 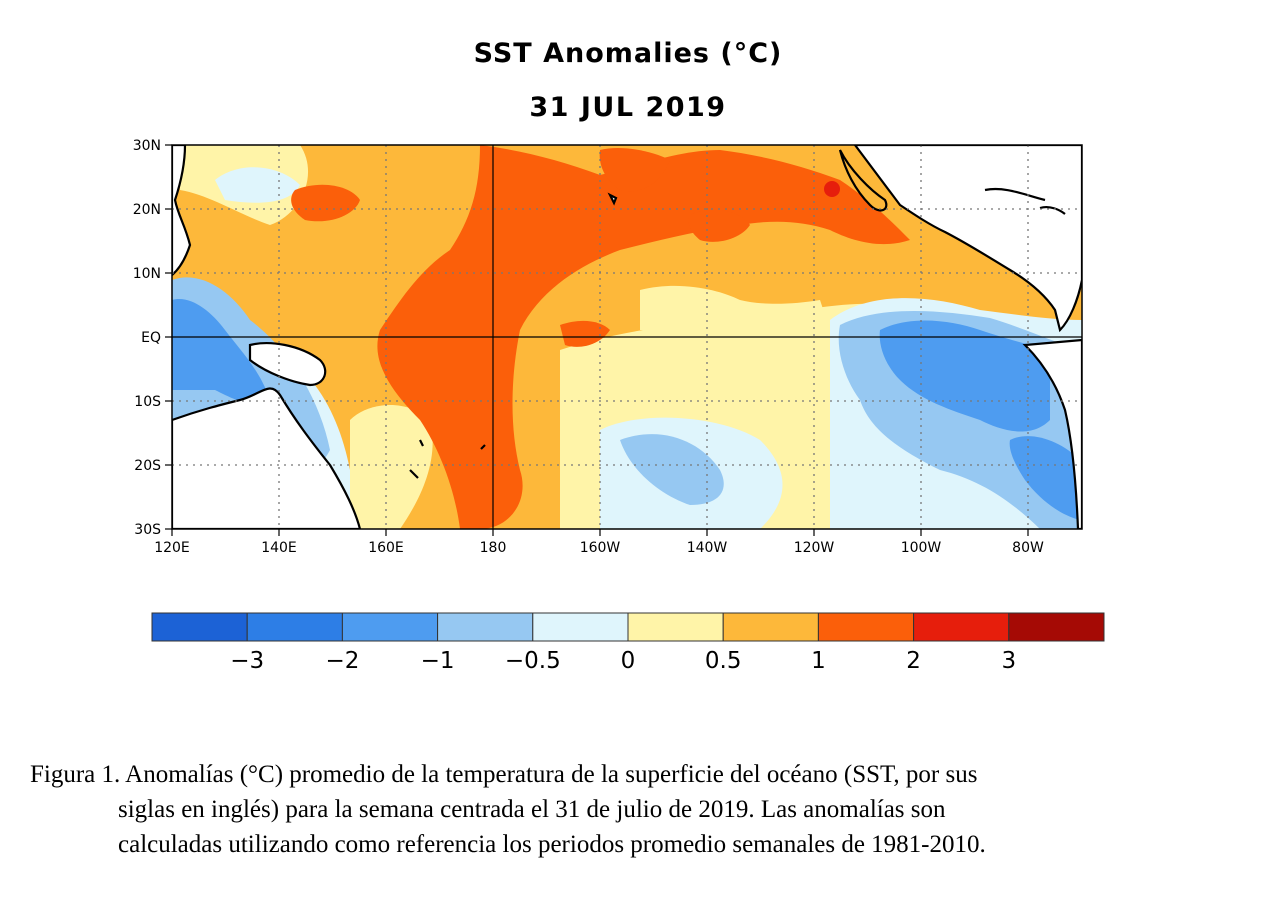 What do you see at coordinates (147, 274) in the screenshot?
I see `lat-label: 10N` at bounding box center [147, 274].